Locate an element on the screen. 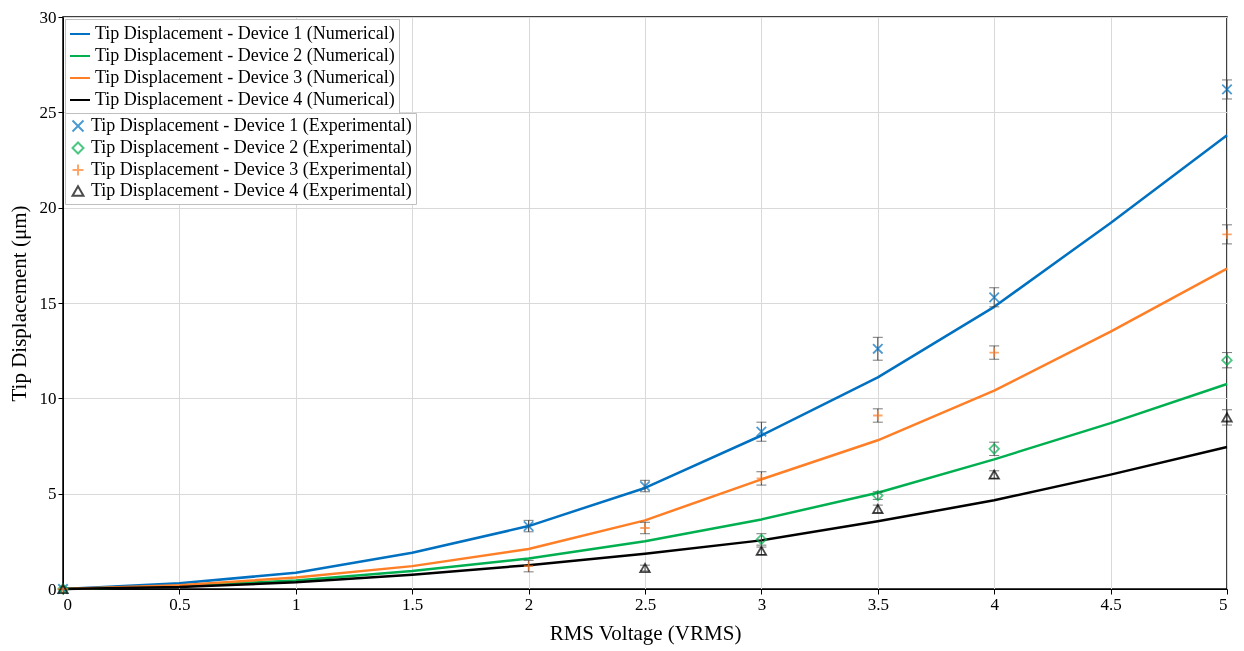  legend-label: Tip Displacement - Device 3 (Numerical) is located at coordinates (245, 77).